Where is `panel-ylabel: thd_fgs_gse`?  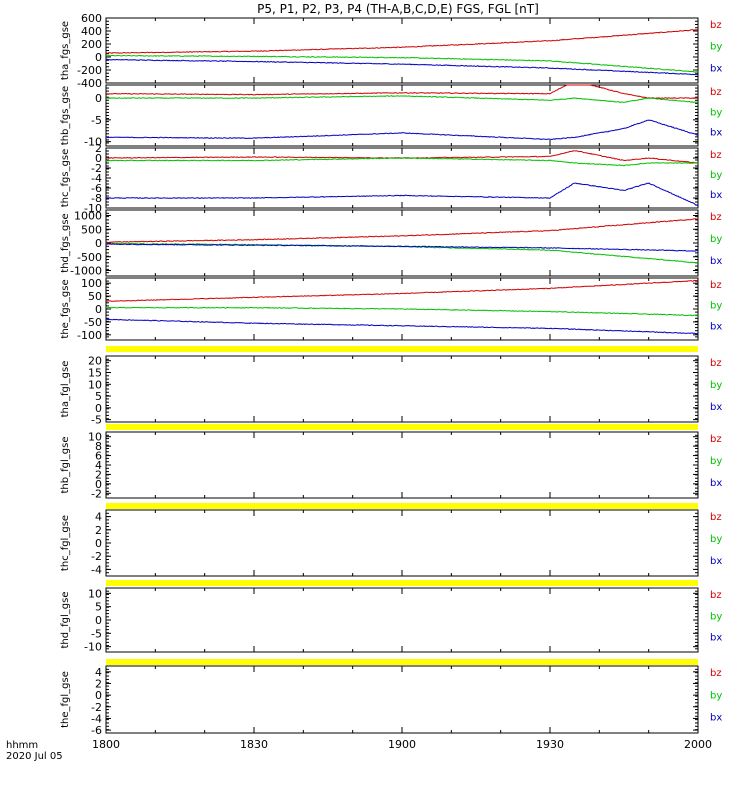
panel-ylabel: thd_fgs_gse is located at coordinates (65, 242).